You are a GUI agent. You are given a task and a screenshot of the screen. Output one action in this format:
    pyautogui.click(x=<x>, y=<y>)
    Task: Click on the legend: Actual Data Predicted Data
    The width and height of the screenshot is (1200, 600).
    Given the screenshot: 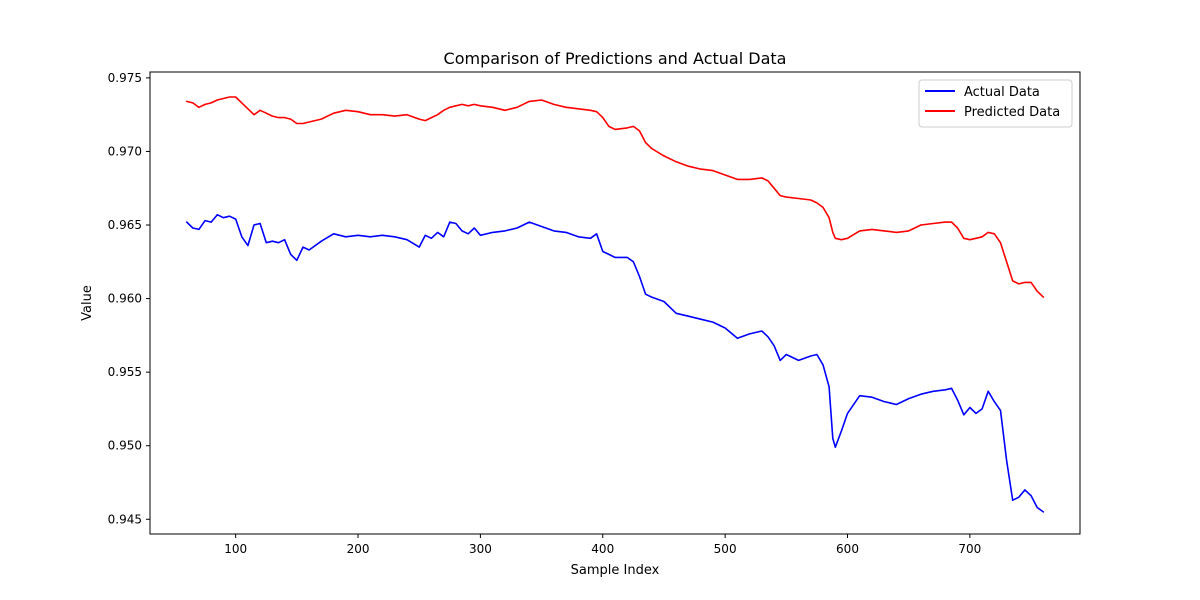 What is the action you would take?
    pyautogui.click(x=995, y=103)
    